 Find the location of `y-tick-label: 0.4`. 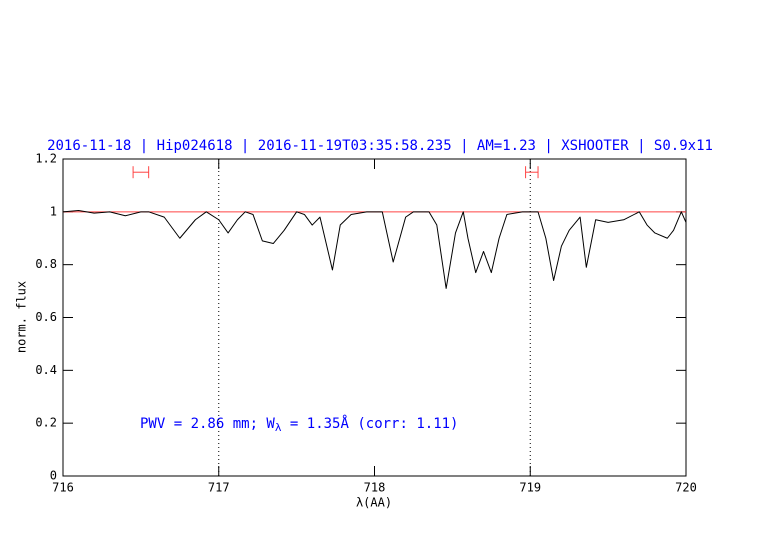

y-tick-label: 0.4 is located at coordinates (46, 370).